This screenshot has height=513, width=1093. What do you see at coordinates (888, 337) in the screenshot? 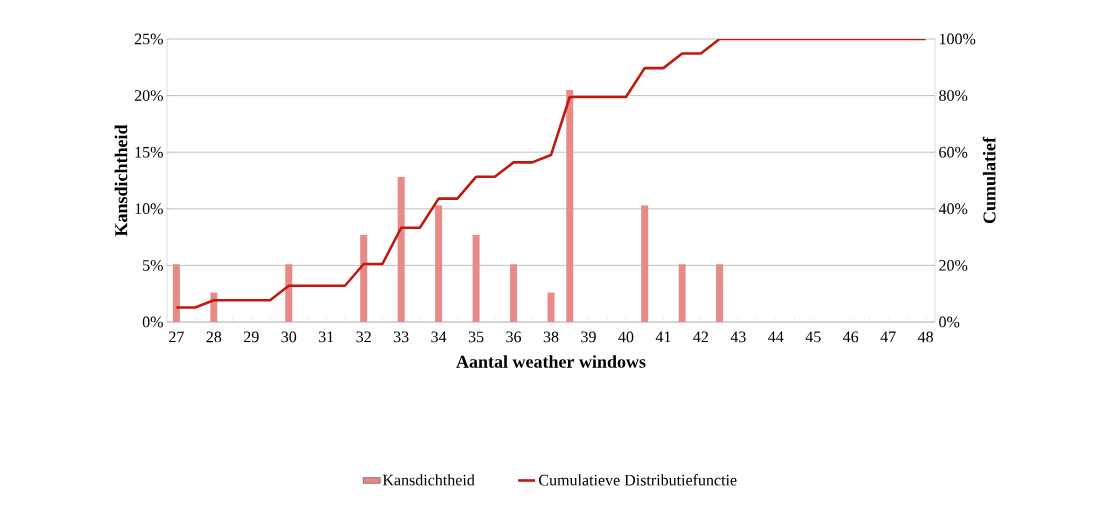
I see `x-tick-label: 47` at bounding box center [888, 337].